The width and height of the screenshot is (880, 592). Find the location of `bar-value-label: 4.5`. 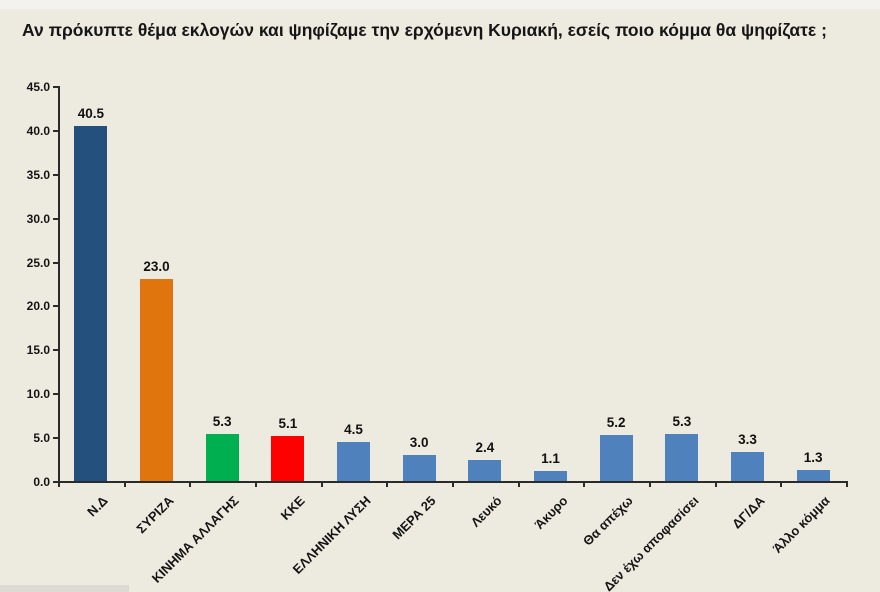

bar-value-label: 4.5 is located at coordinates (353, 429).